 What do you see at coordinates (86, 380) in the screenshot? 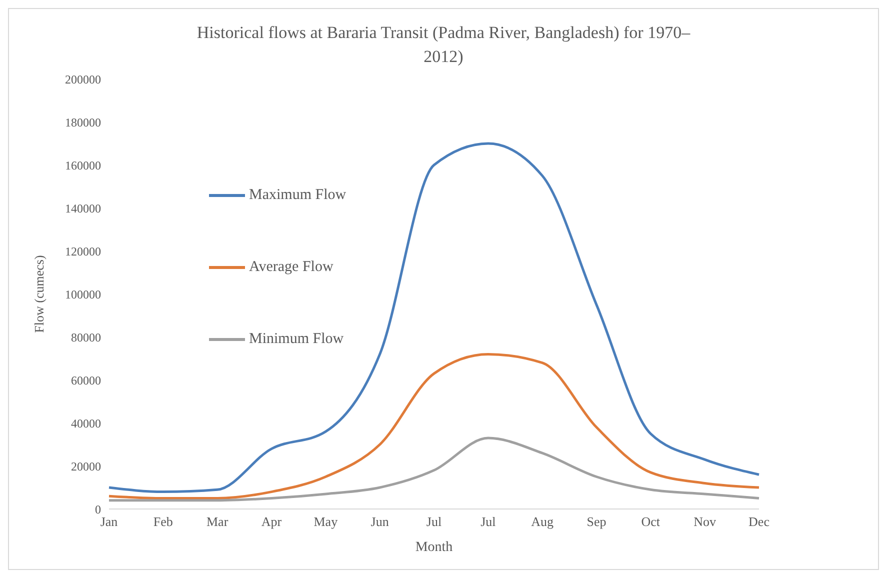
I see `y-tick-label: 60000` at bounding box center [86, 380].